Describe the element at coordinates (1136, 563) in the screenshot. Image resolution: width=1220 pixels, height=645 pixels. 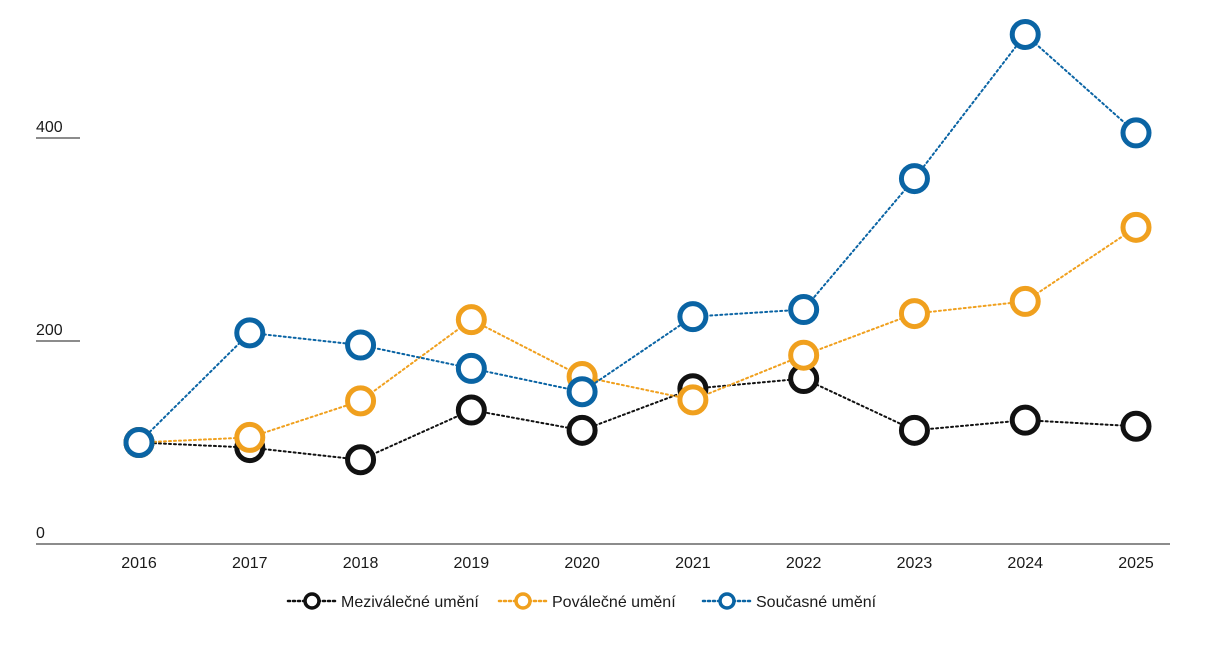
I see `x-tick-label-2025: 2025` at that location.